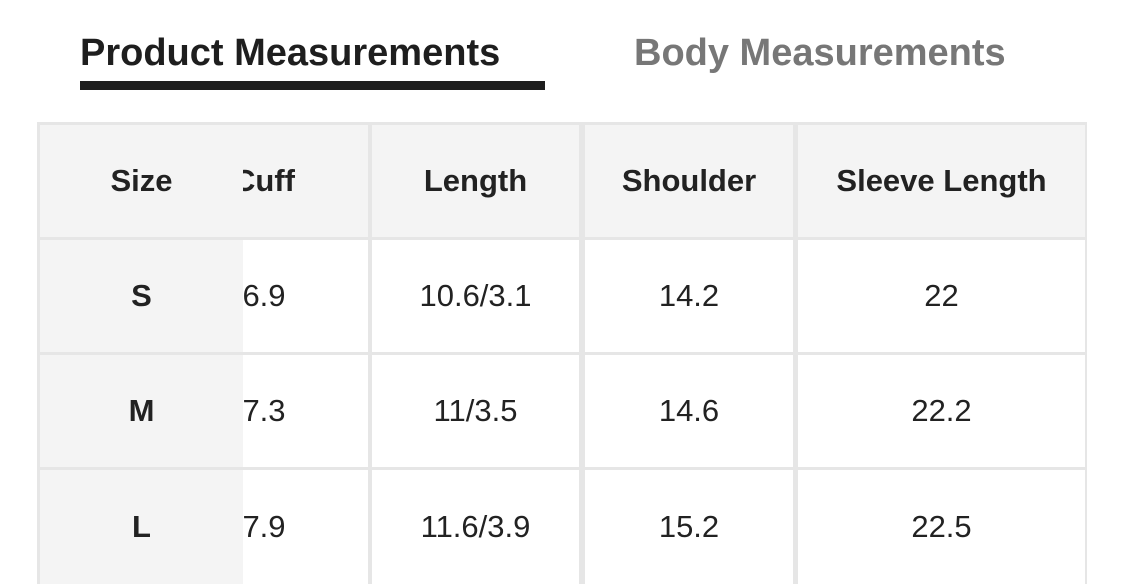 This screenshot has height=584, width=1125. What do you see at coordinates (141, 296) in the screenshot?
I see `cell-size: S` at bounding box center [141, 296].